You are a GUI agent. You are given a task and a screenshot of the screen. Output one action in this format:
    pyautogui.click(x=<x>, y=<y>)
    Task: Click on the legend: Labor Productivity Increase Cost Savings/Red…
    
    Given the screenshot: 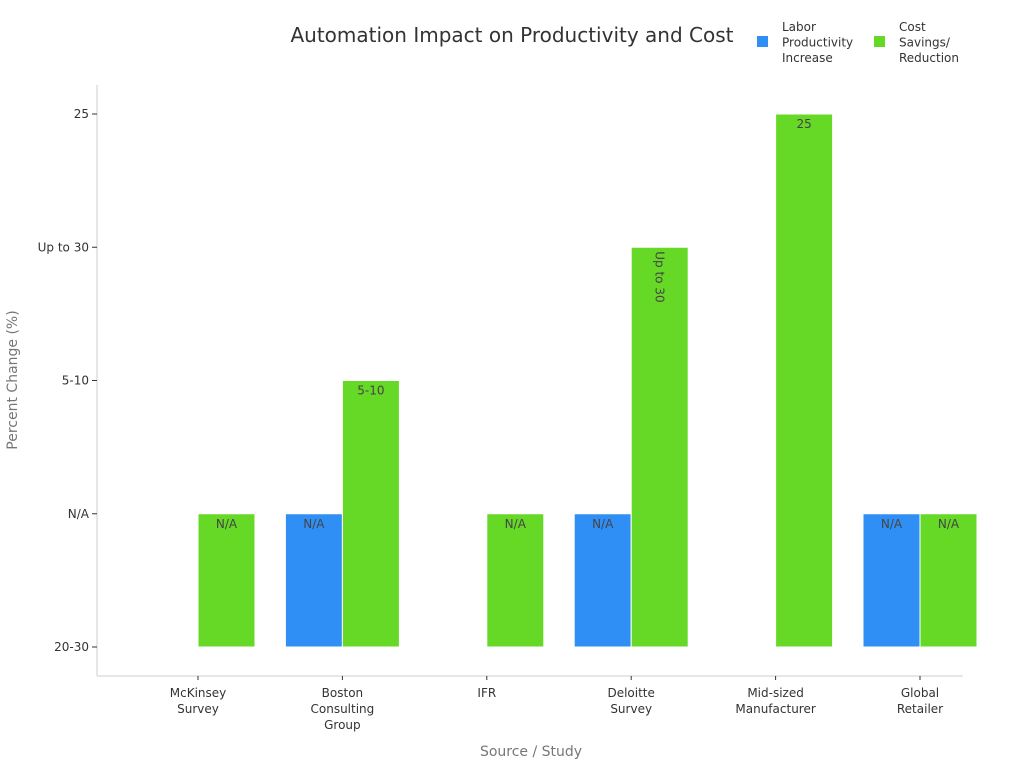 What is the action you would take?
    pyautogui.click(x=858, y=42)
    